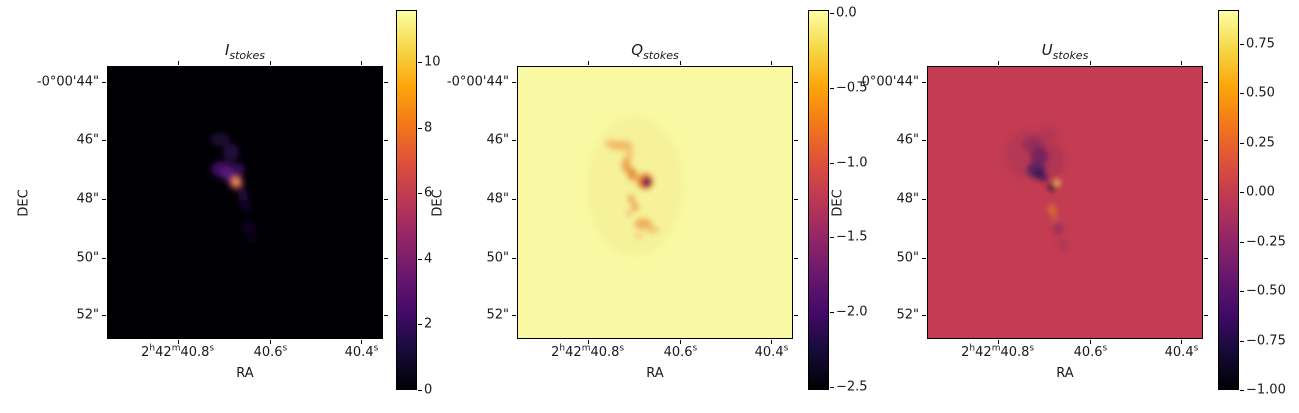 This screenshot has height=413, width=1299. What do you see at coordinates (1260, 192) in the screenshot?
I see `colorbar-tick-label: 0.00` at bounding box center [1260, 192].